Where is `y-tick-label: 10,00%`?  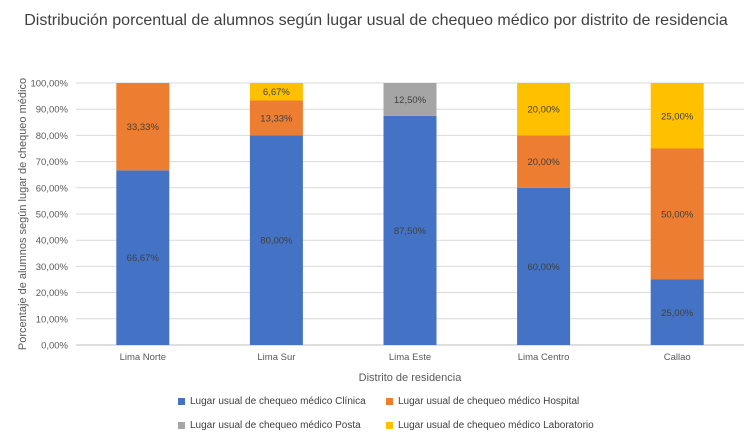
y-tick-label: 10,00% is located at coordinates (52, 319).